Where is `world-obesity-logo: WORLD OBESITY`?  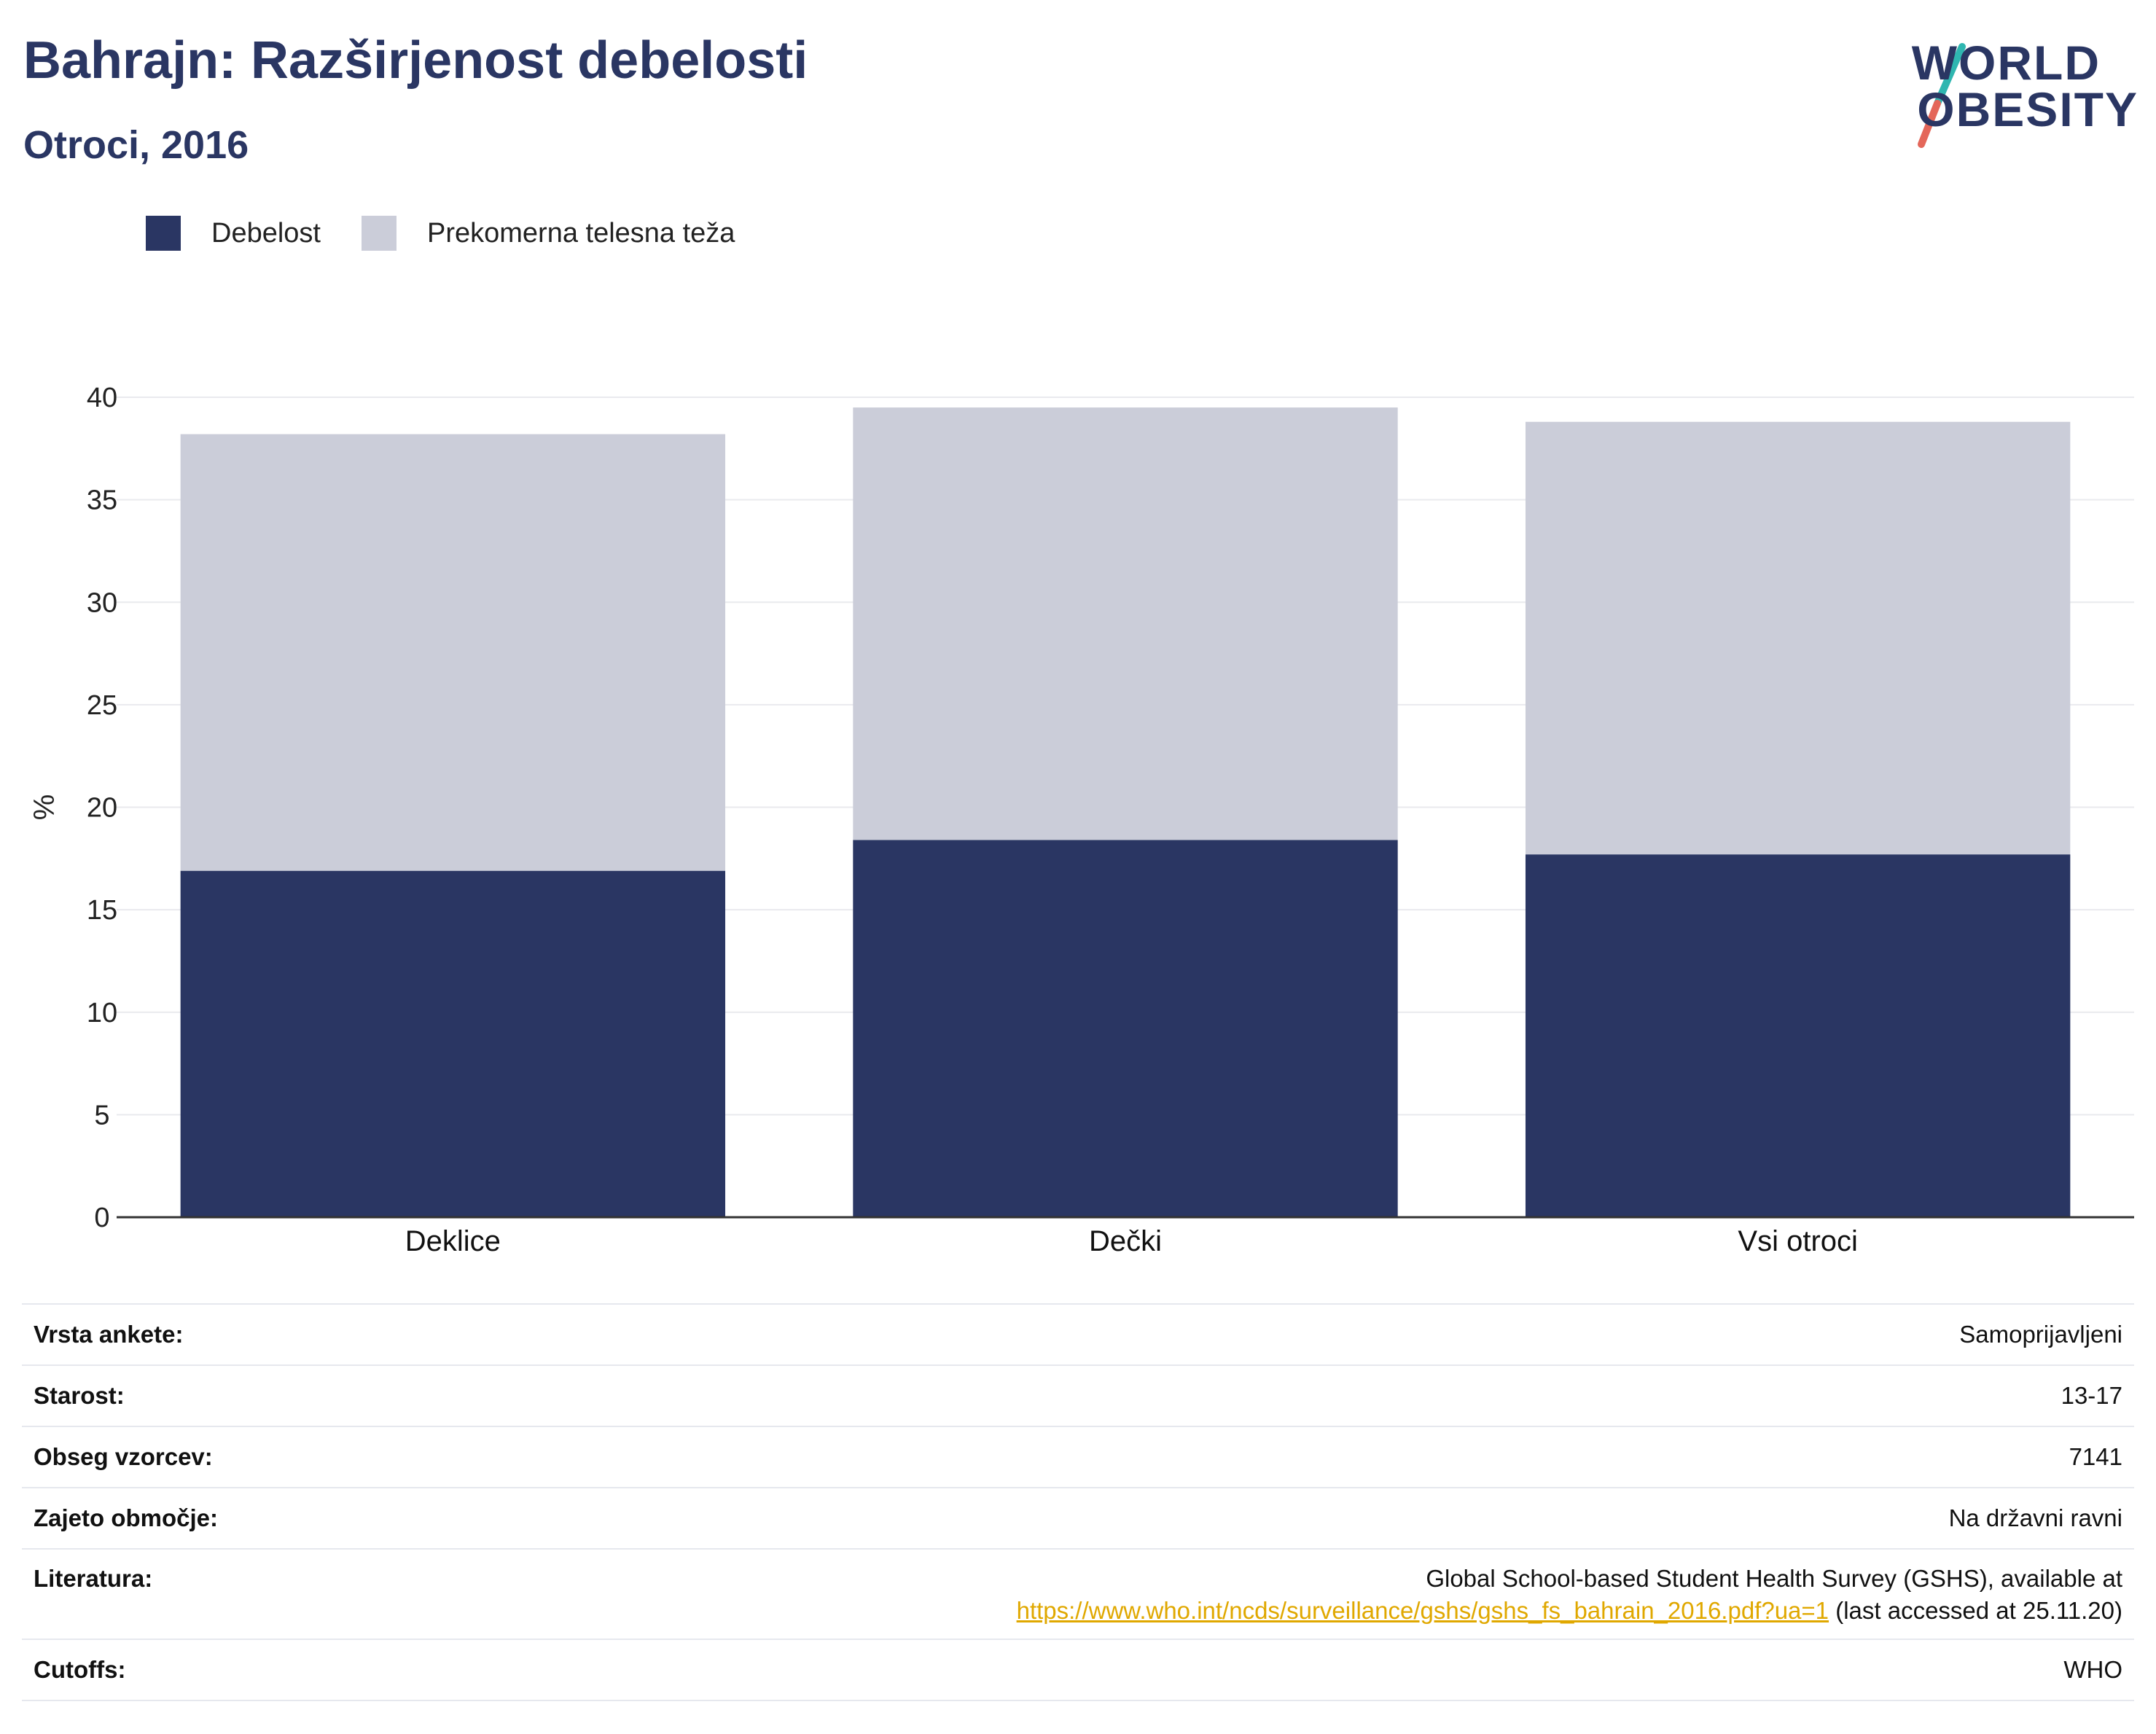
world-obesity-logo: WORLD OBESITY is located at coordinates (2019, 88).